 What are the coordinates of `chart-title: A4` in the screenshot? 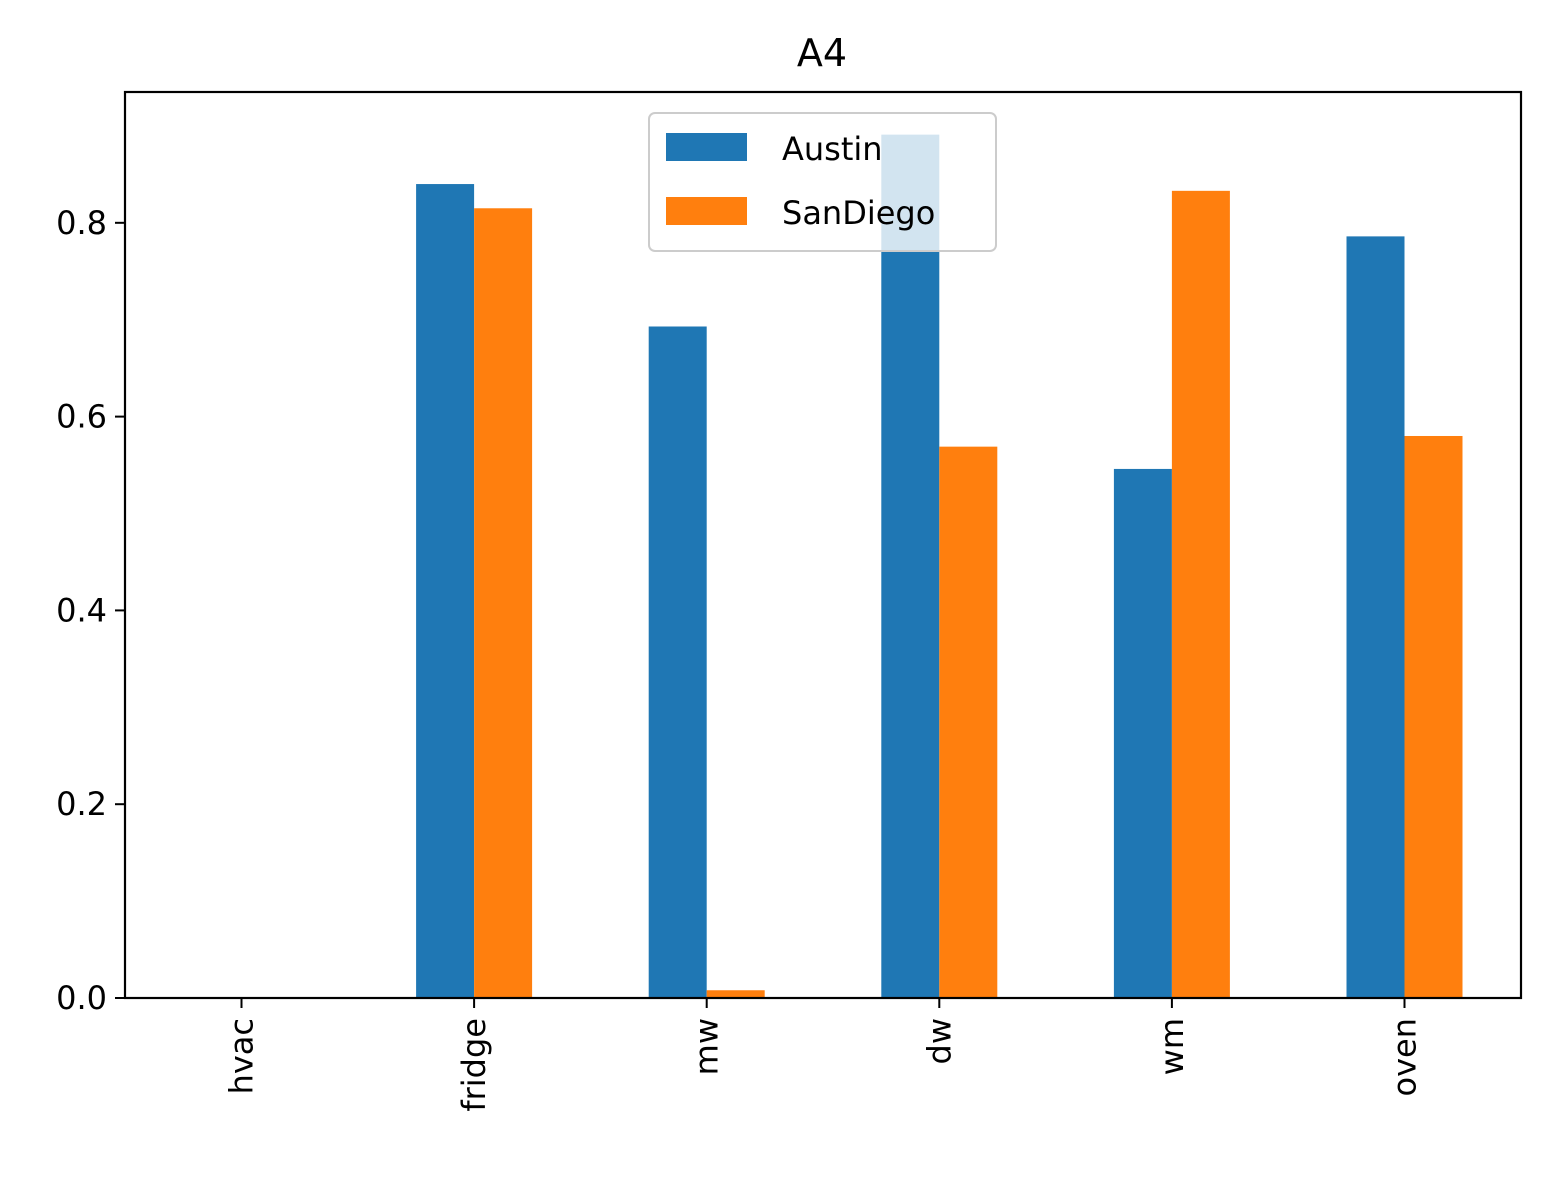 It's located at (822, 53).